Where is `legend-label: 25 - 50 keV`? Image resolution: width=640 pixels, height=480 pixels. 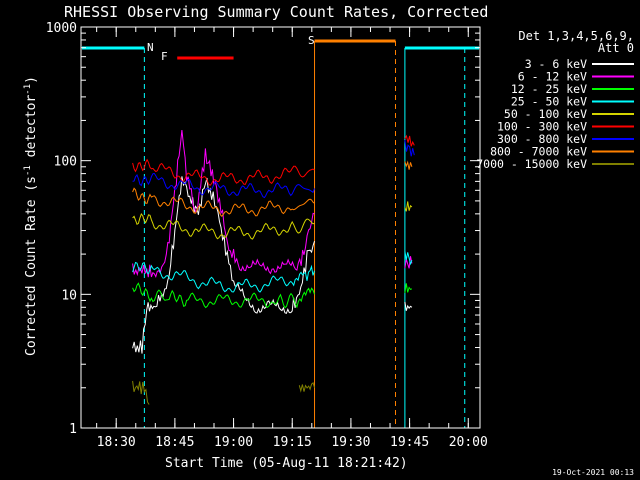 legend-label: 25 - 50 keV is located at coordinates (549, 102).